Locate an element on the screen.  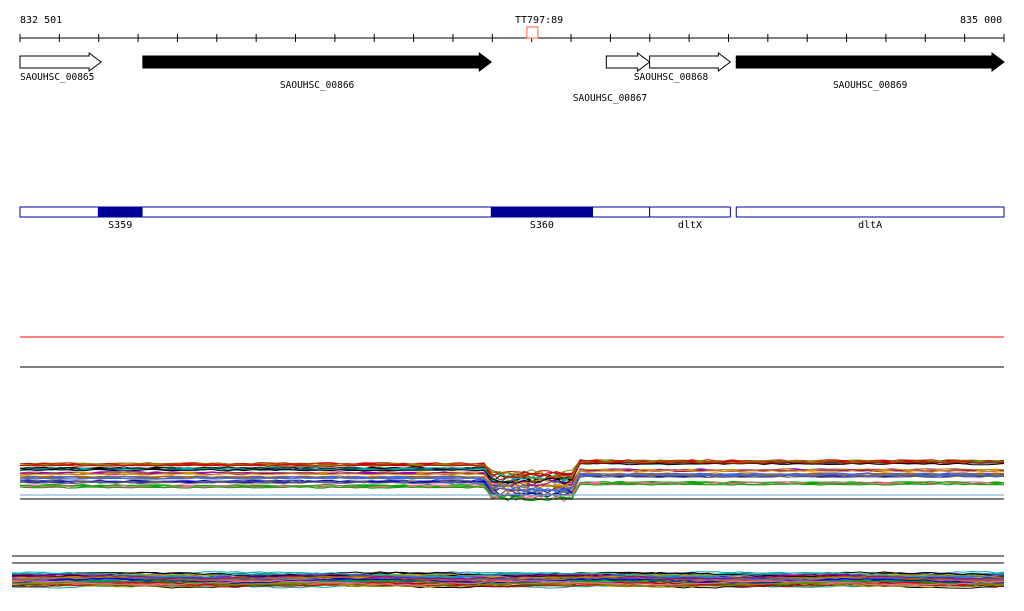
ruler-end-label: 835 000 is located at coordinates (981, 20).